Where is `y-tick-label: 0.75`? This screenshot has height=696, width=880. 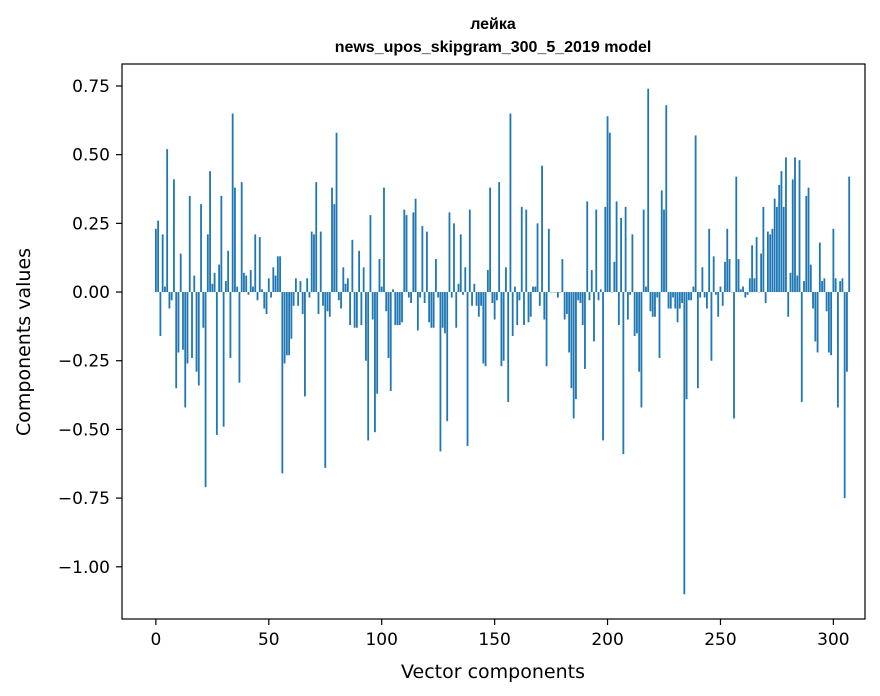 y-tick-label: 0.75 is located at coordinates (91, 87).